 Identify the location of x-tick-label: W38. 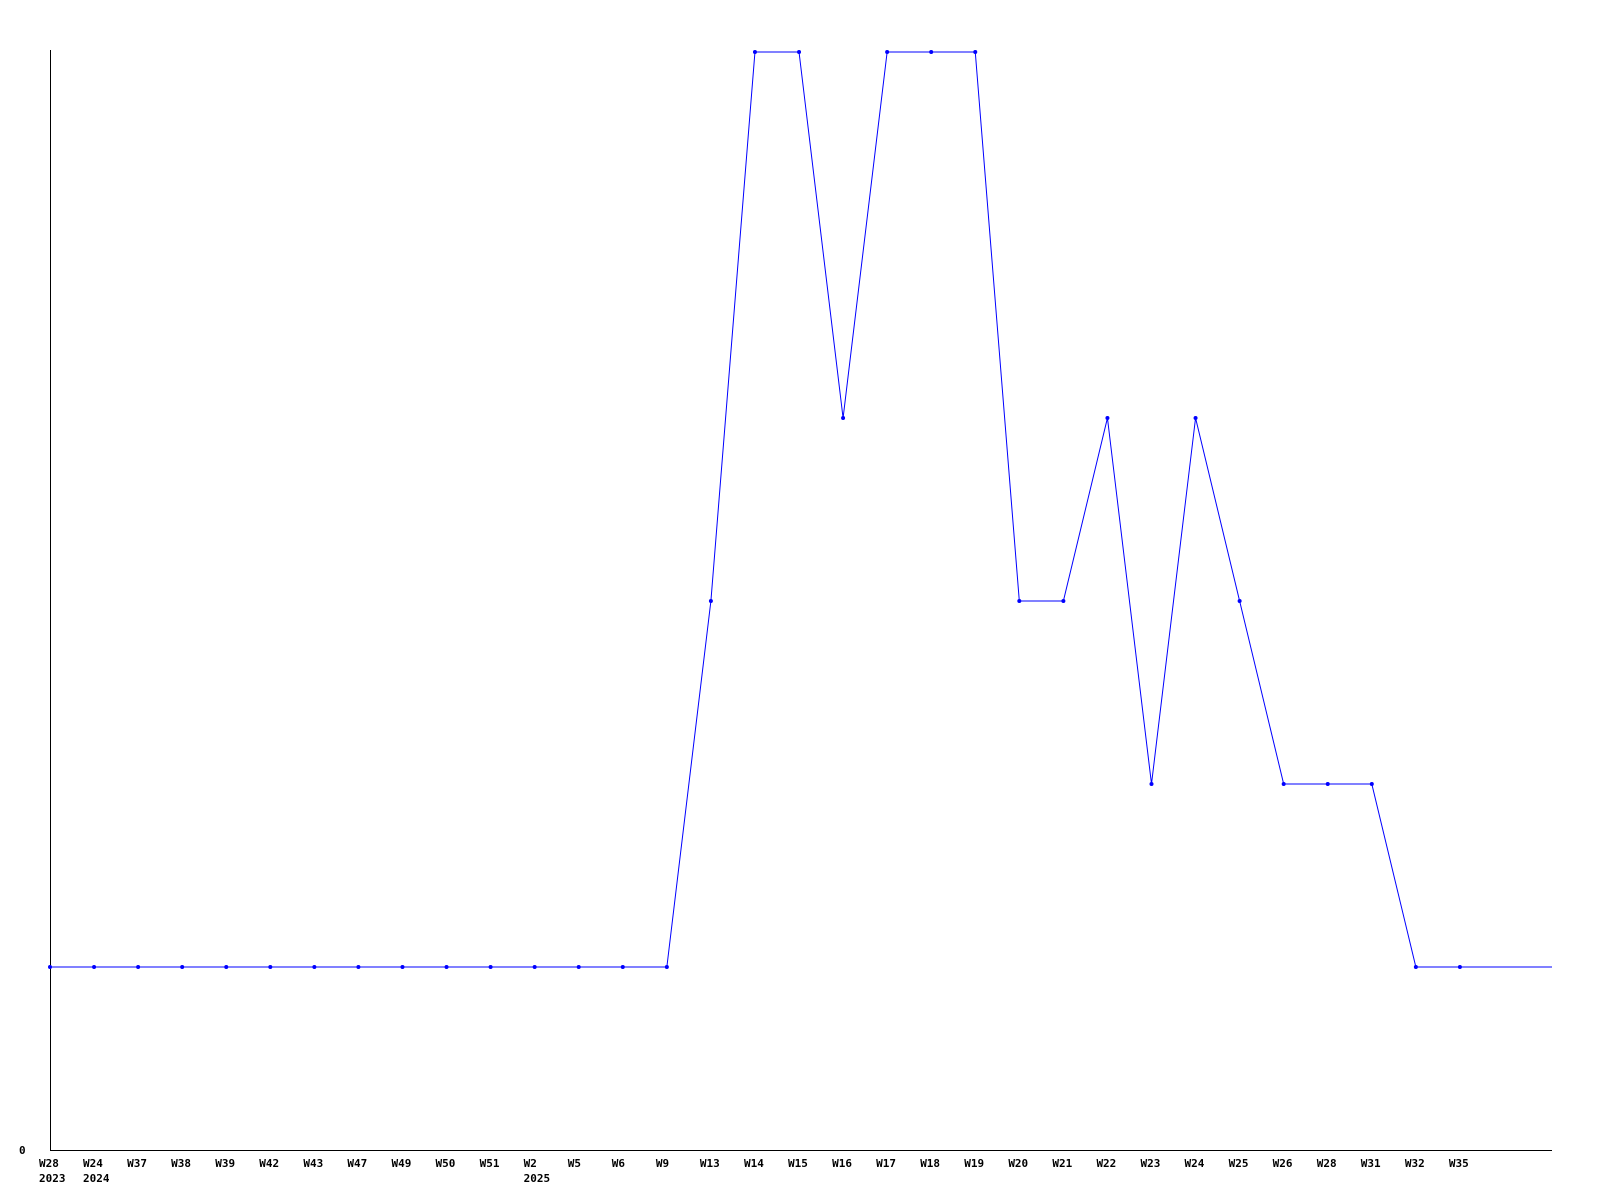
(181, 1163).